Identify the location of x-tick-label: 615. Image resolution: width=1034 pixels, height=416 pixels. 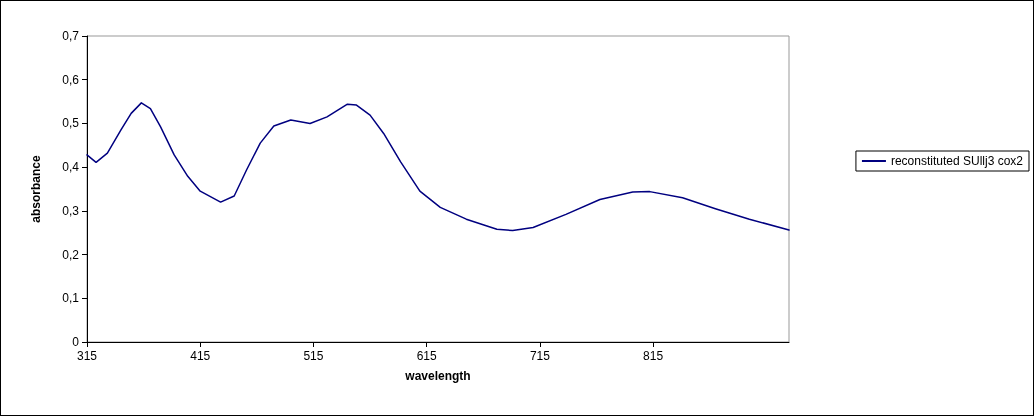
(427, 356).